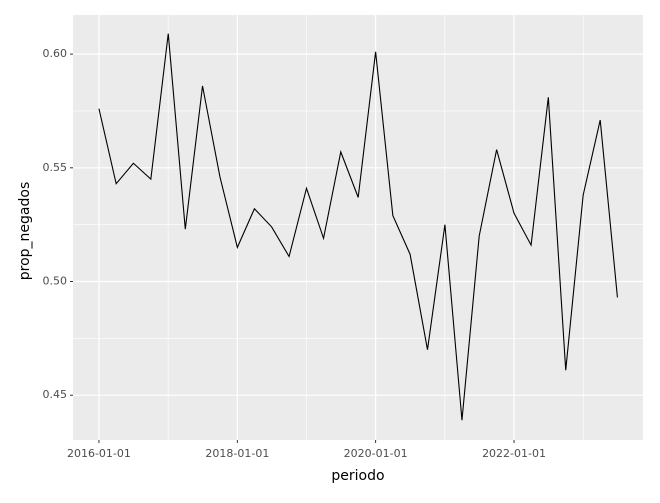  Describe the element at coordinates (55, 394) in the screenshot. I see `y-tick-label: 0.45` at that location.